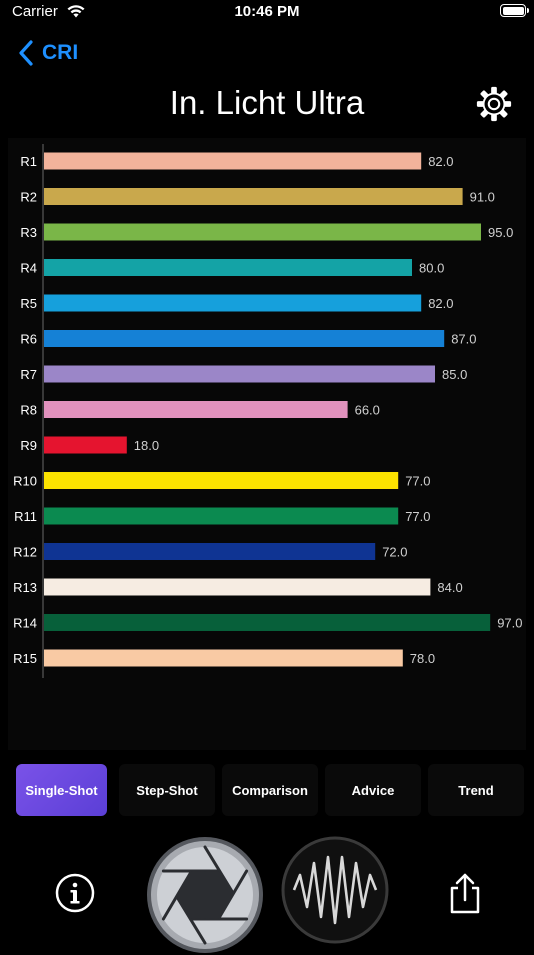  Describe the element at coordinates (85, 445) in the screenshot. I see `bar-r9` at that location.